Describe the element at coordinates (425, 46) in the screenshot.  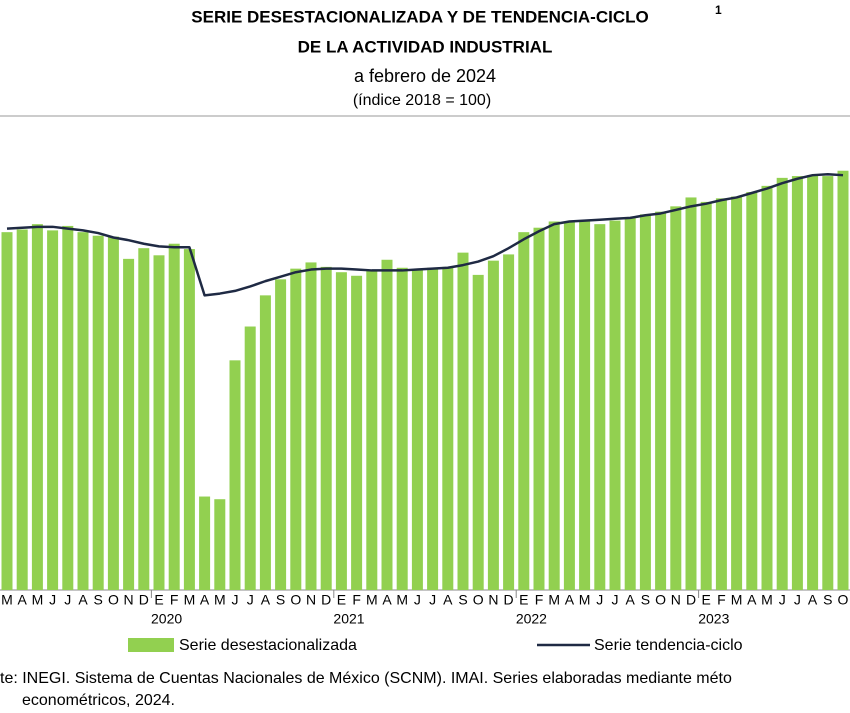
I see `chart-title-line2: DE LA ACTIVIDAD INDUSTRIAL` at that location.